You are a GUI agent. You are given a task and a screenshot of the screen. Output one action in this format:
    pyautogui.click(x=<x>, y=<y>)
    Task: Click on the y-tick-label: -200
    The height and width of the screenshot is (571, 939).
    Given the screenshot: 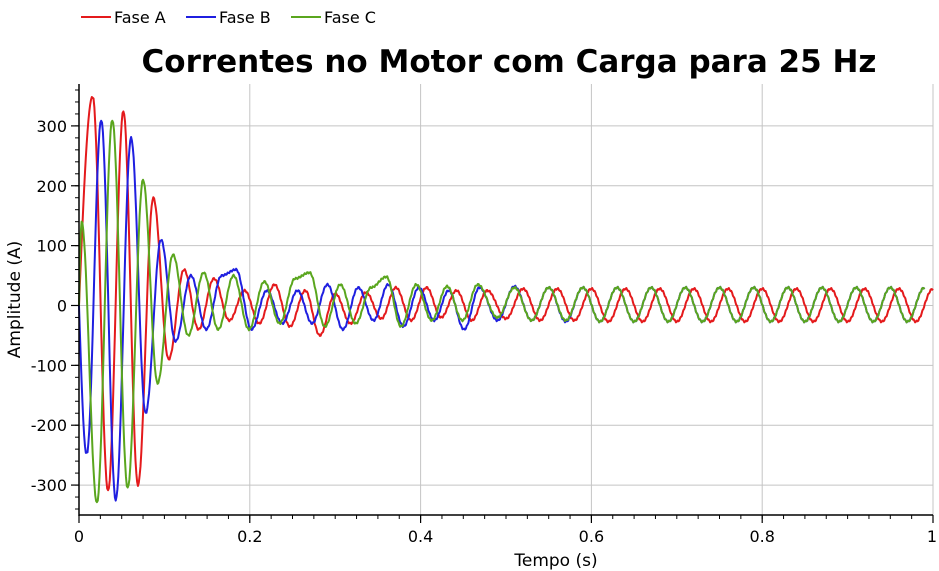 What is the action you would take?
    pyautogui.click(x=49, y=425)
    